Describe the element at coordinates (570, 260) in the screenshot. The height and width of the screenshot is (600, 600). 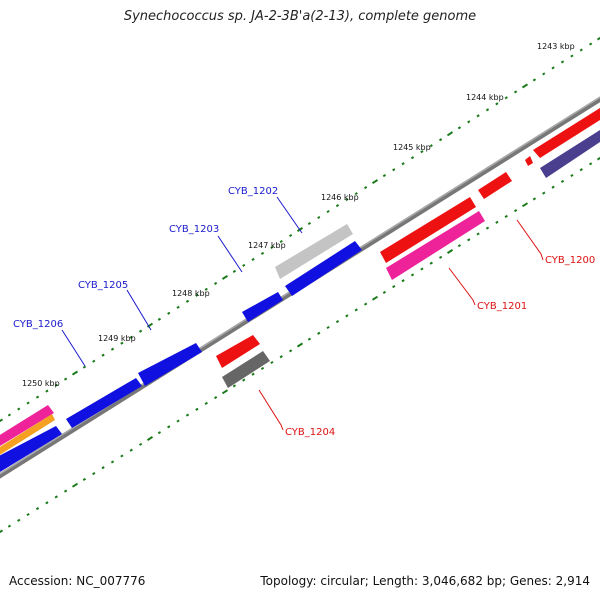
I see `gene-label-cyb-1200: CYB_1200` at that location.